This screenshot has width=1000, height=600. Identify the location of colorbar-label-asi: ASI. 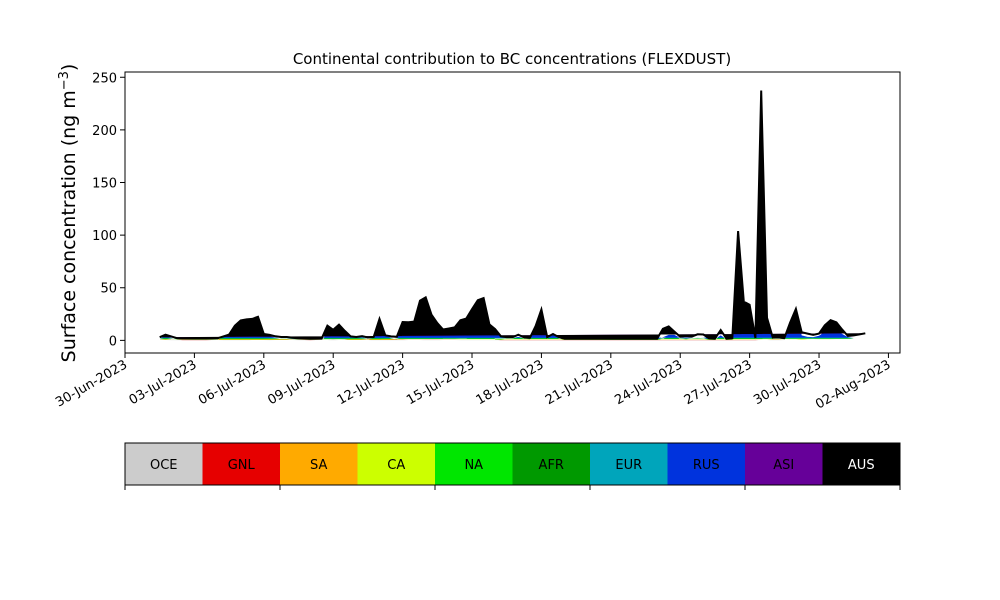
(783, 465).